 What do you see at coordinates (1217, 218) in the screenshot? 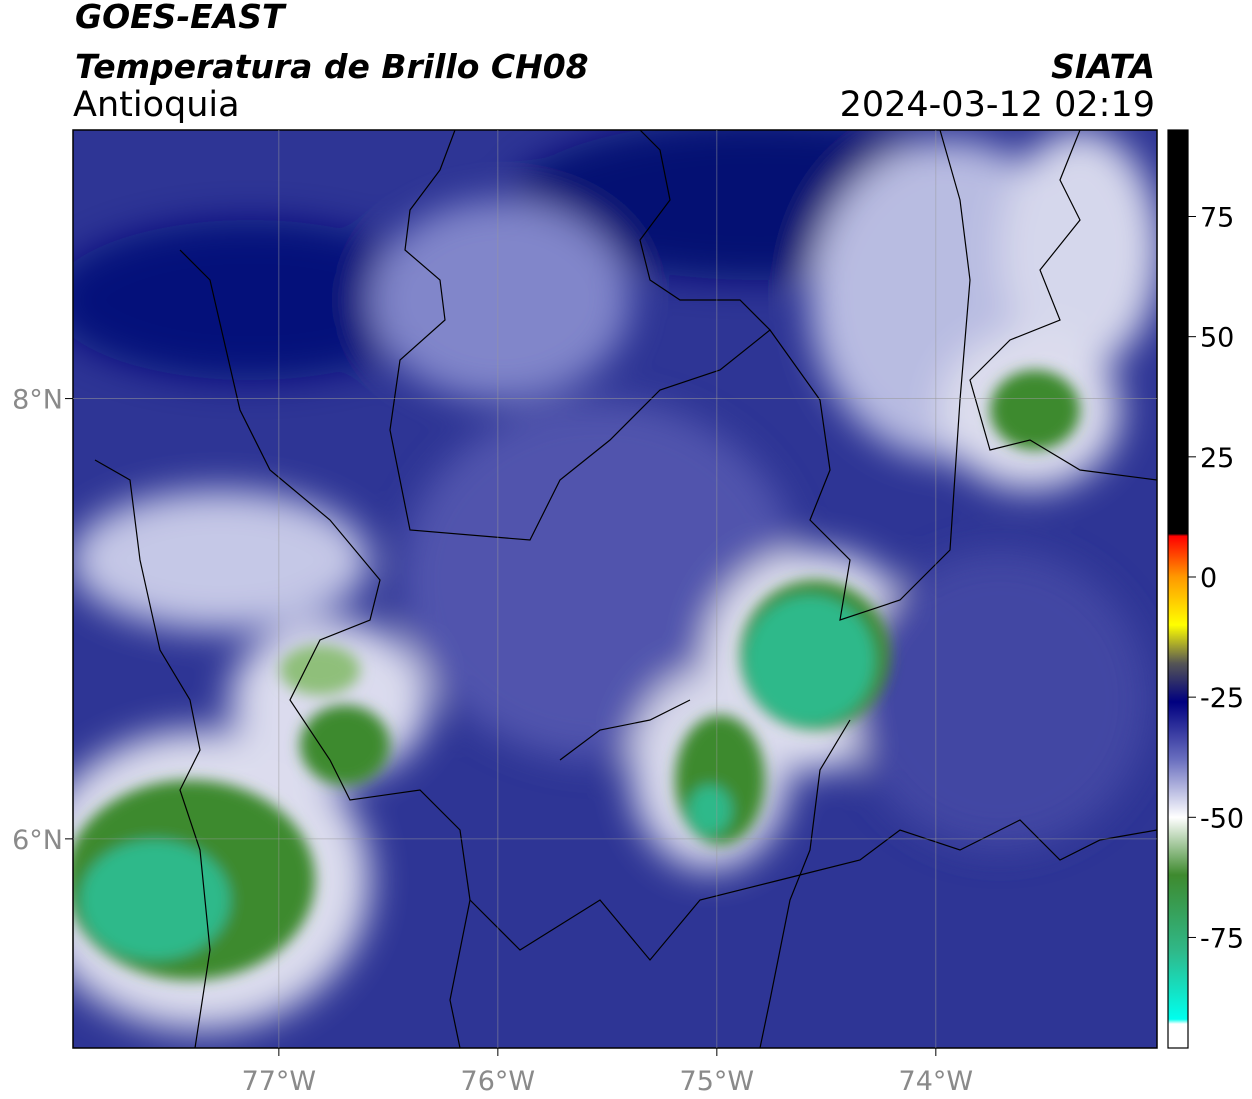
I see `colorbar-label: 75` at bounding box center [1217, 218].